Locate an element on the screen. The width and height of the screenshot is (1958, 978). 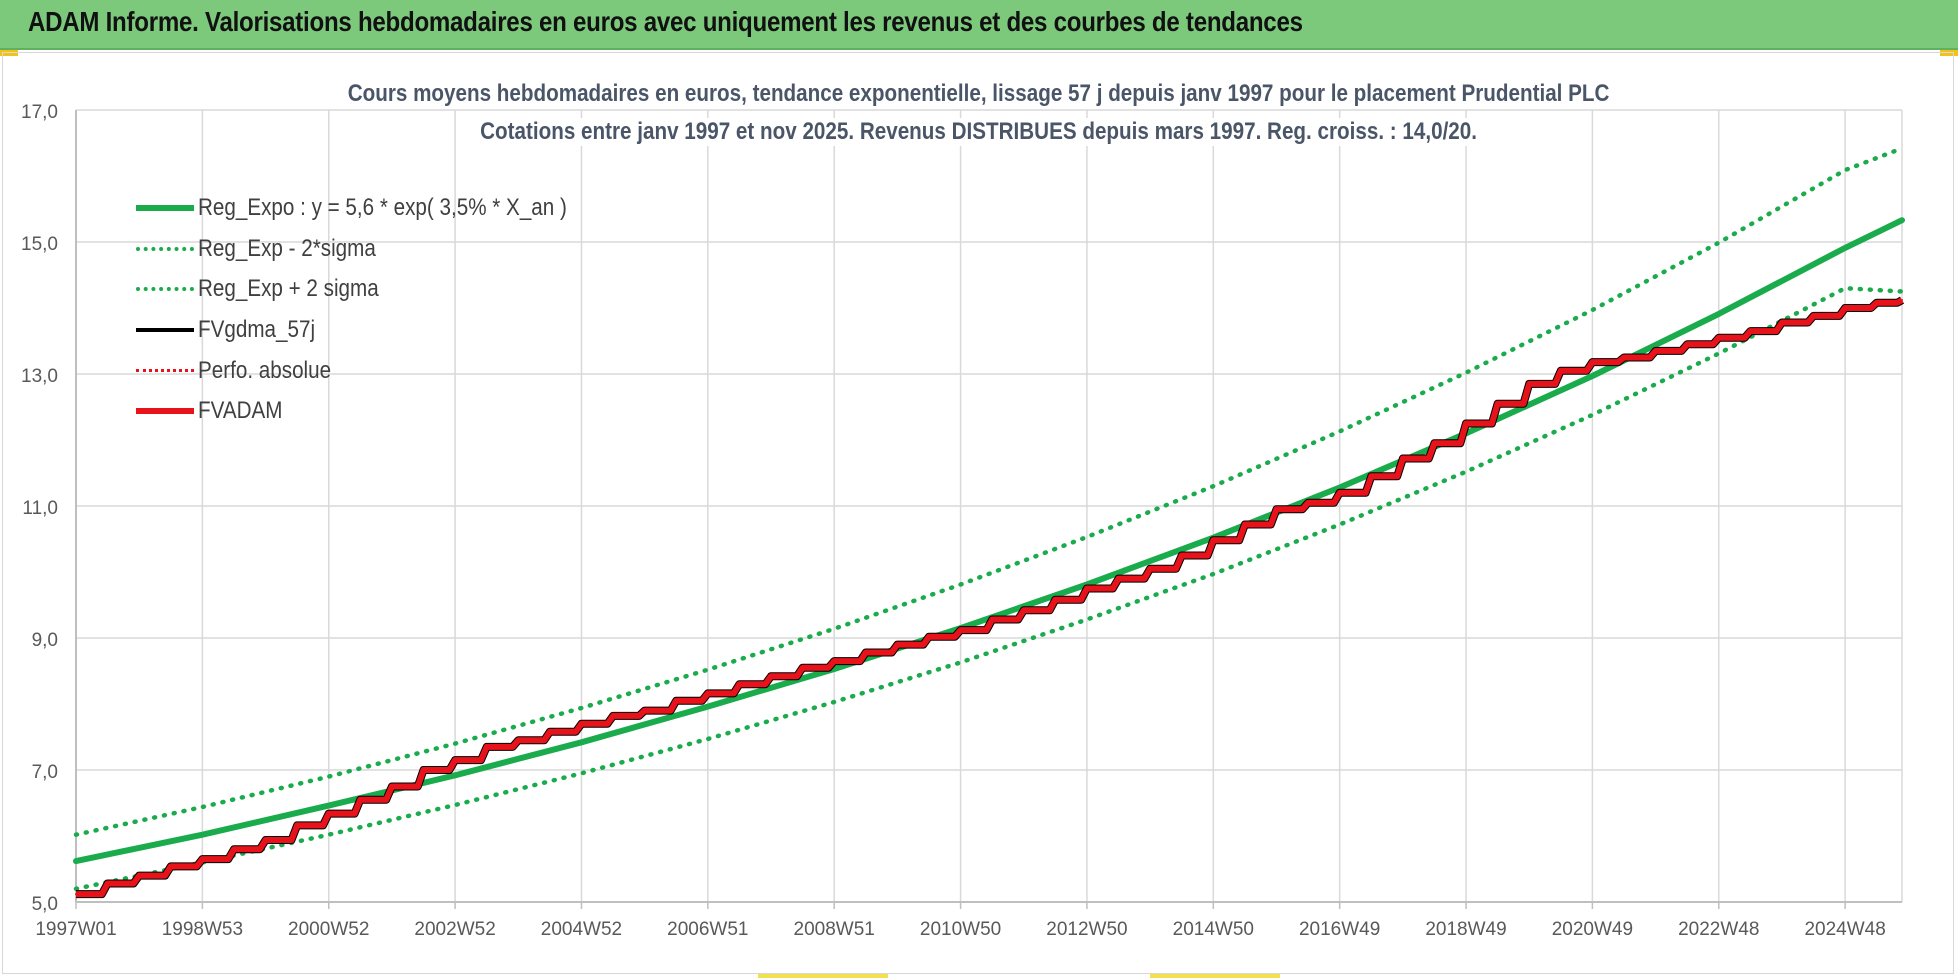
x-tick-label: 2020W49 is located at coordinates (1592, 929).